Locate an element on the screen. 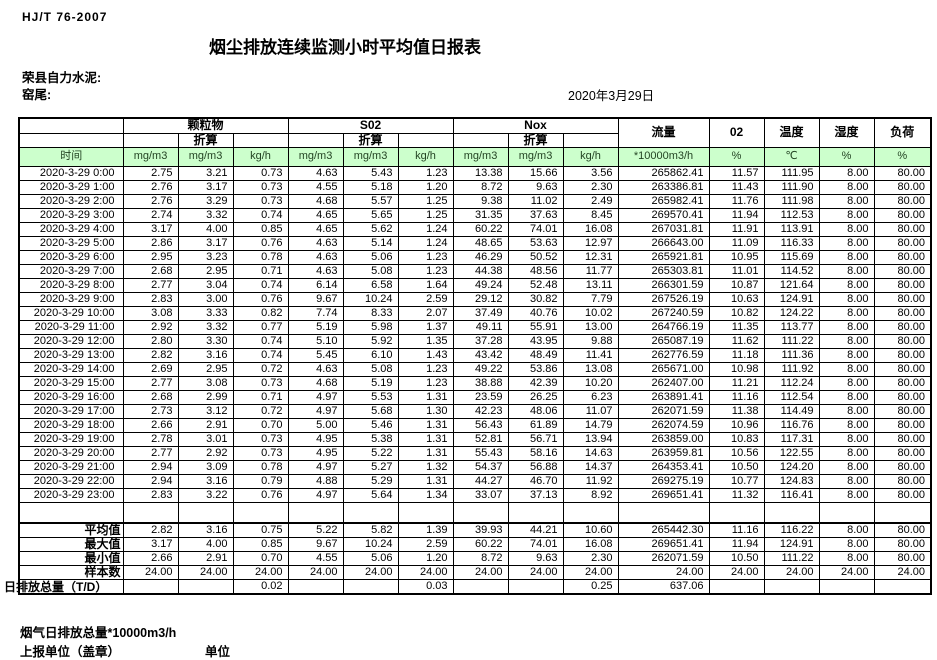 The image size is (937, 660). value-cell: 116.76 is located at coordinates (791, 425).